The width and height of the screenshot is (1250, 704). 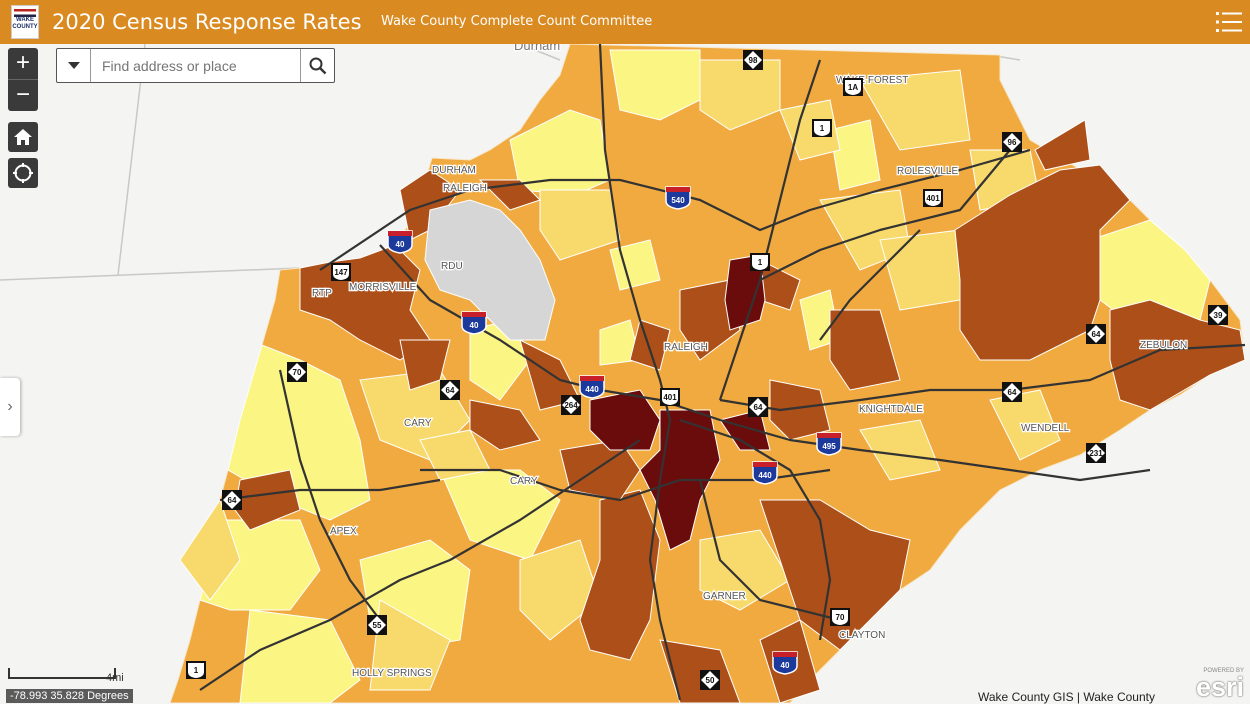 What do you see at coordinates (465, 188) in the screenshot?
I see `place-label-raleigh-nw: RALEIGH` at bounding box center [465, 188].